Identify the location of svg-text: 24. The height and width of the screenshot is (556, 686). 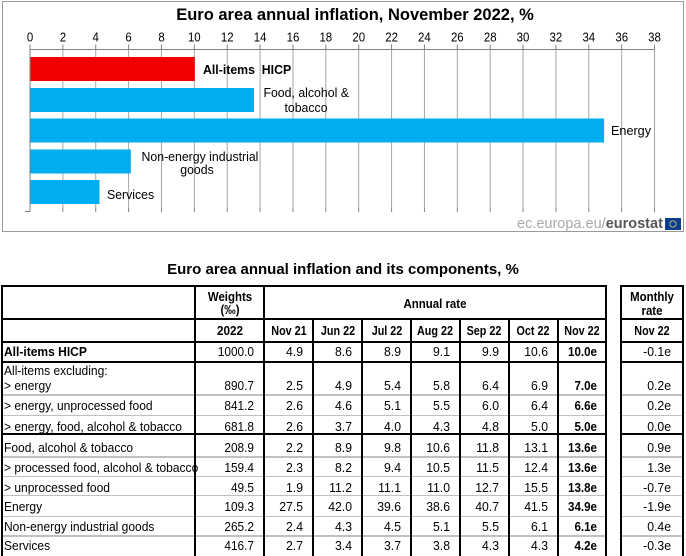
(424, 37).